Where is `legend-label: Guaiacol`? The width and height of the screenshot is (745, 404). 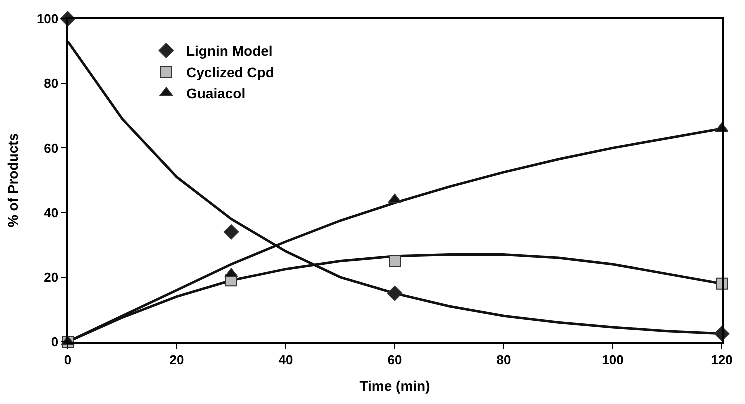 legend-label: Guaiacol is located at coordinates (216, 94).